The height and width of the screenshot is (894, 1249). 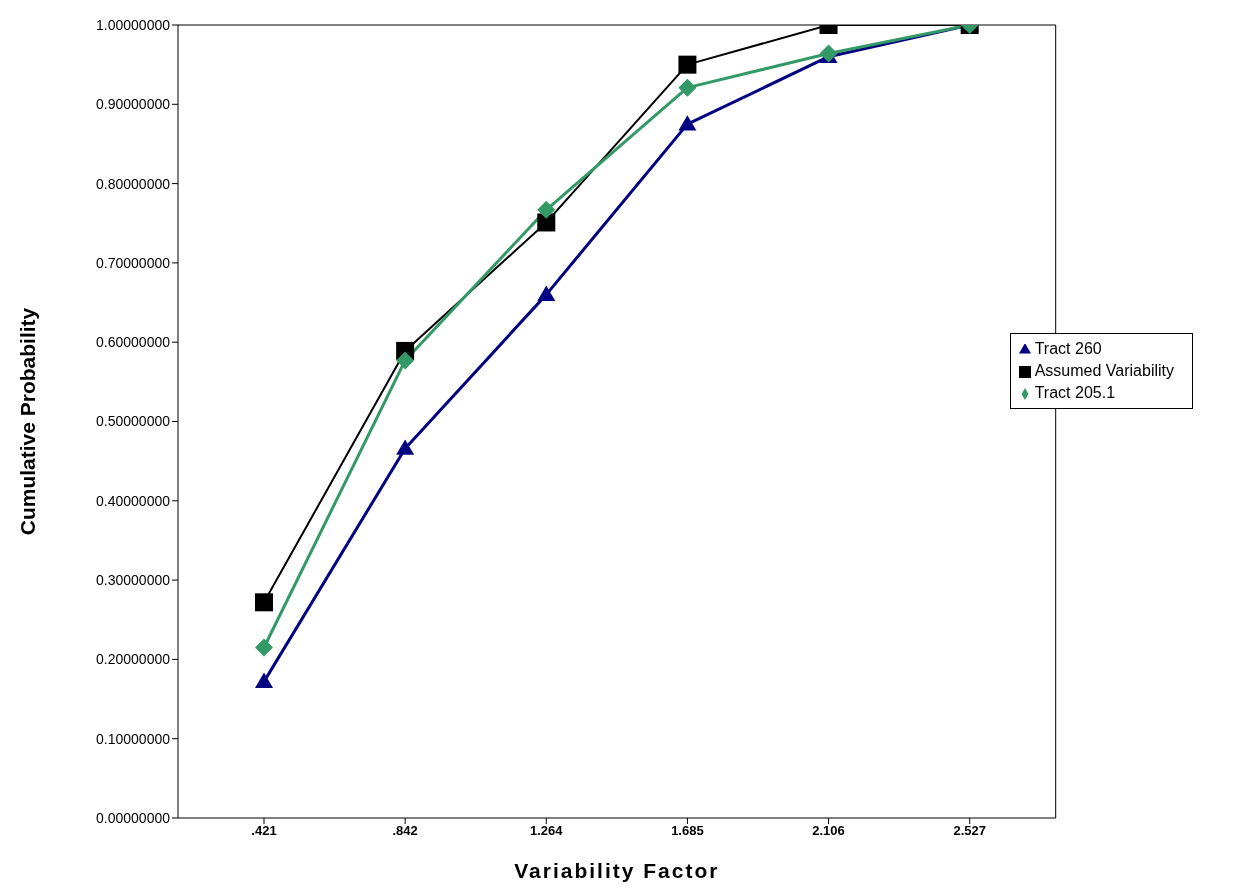 What do you see at coordinates (687, 831) in the screenshot?
I see `x-tick-label: 1.685` at bounding box center [687, 831].